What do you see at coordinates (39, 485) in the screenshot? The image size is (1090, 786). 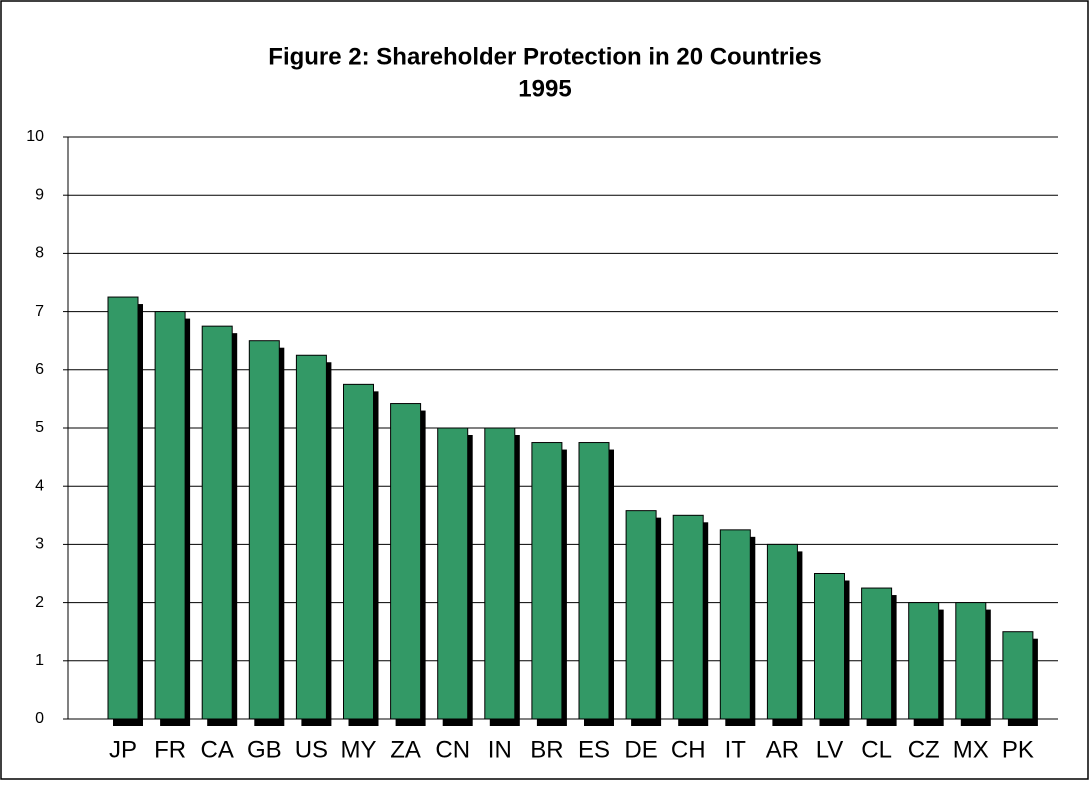 I see `y-tick-label: 4` at bounding box center [39, 485].